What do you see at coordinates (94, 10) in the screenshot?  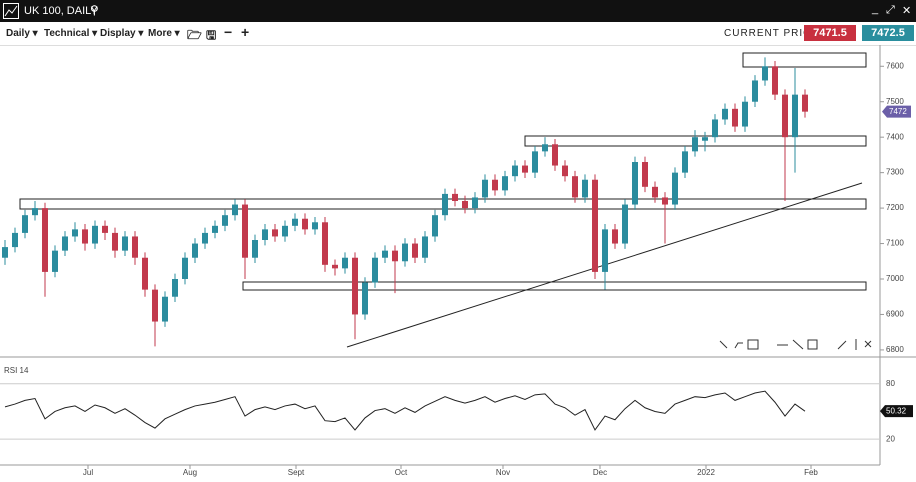 I see `search-icon: ⚲` at bounding box center [94, 10].